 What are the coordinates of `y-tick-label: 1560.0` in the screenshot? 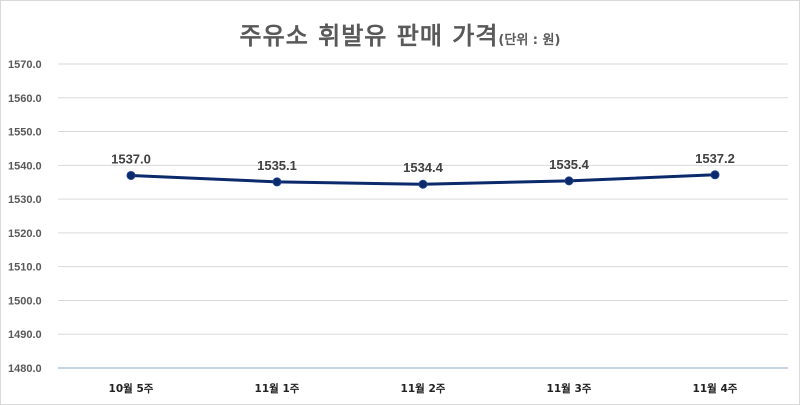 It's located at (25, 99).